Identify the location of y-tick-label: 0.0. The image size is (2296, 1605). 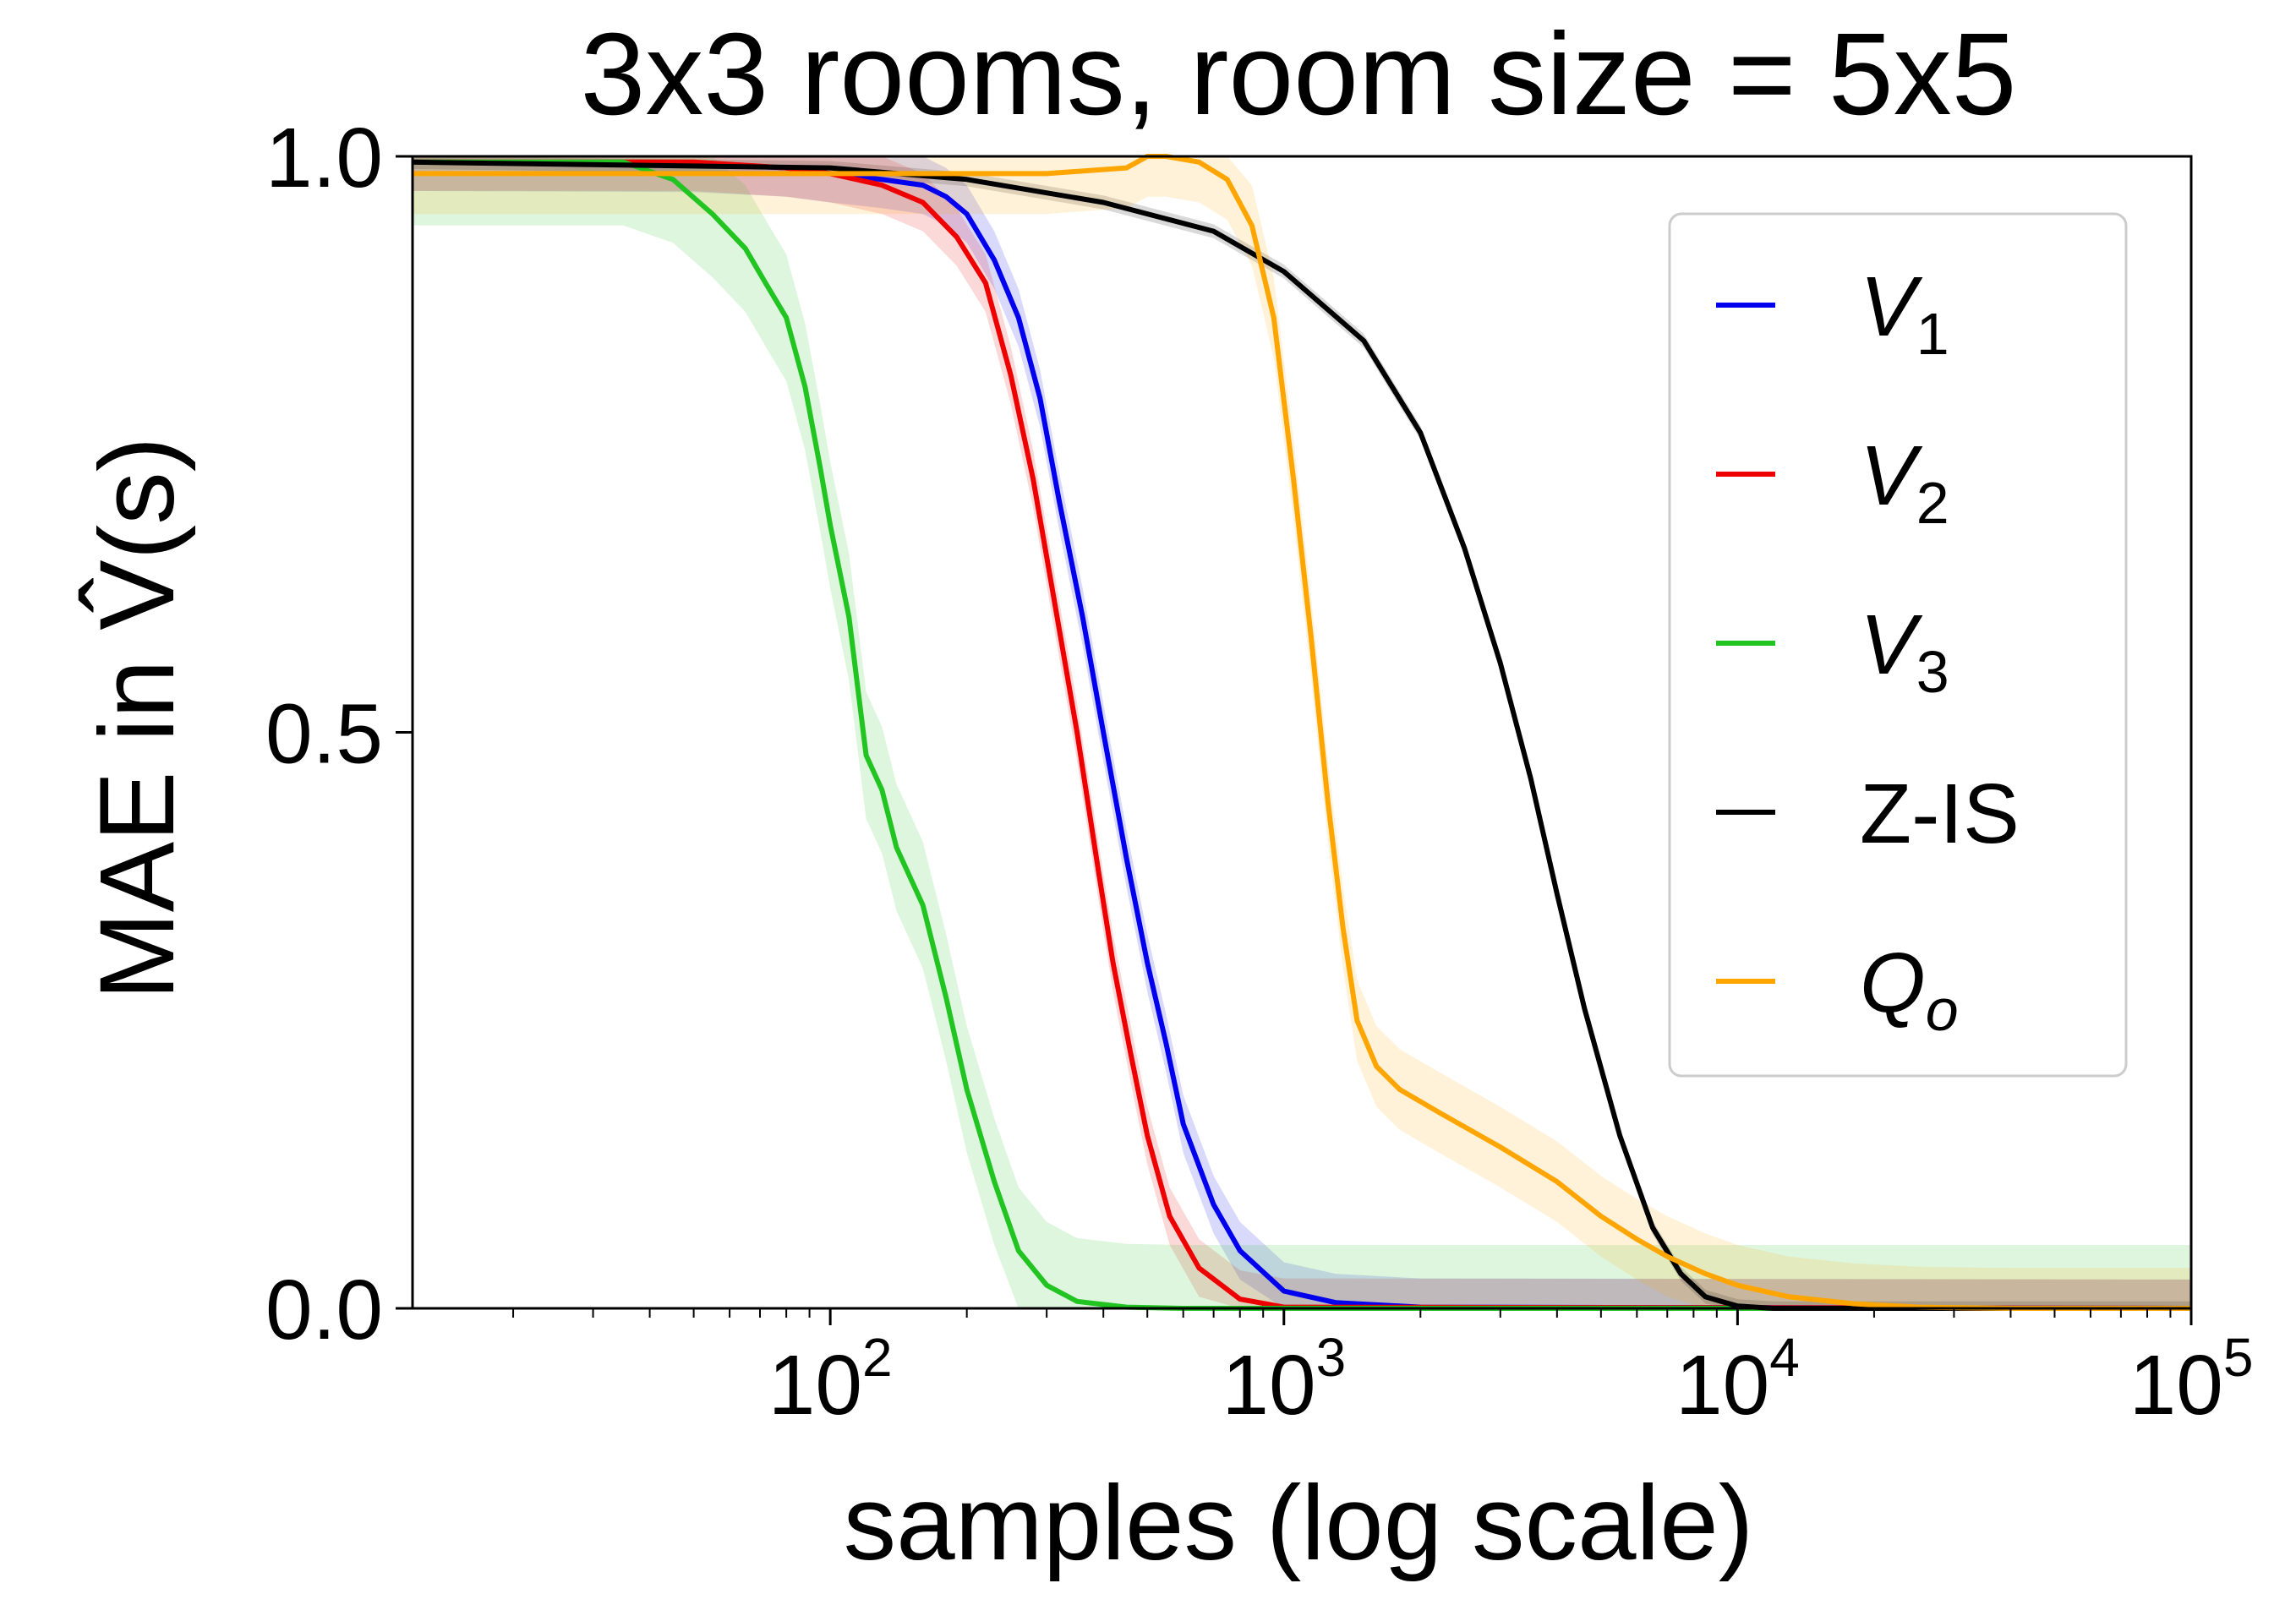
(324, 1310).